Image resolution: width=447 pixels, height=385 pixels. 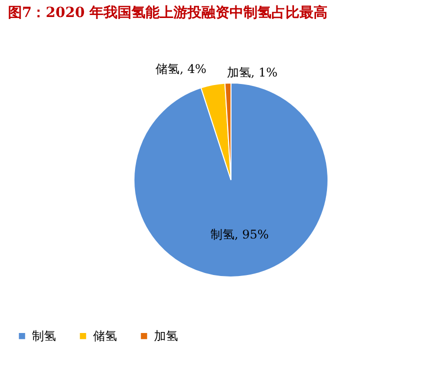 I want to click on data-label: 制氢, 95%, so click(x=239, y=234).